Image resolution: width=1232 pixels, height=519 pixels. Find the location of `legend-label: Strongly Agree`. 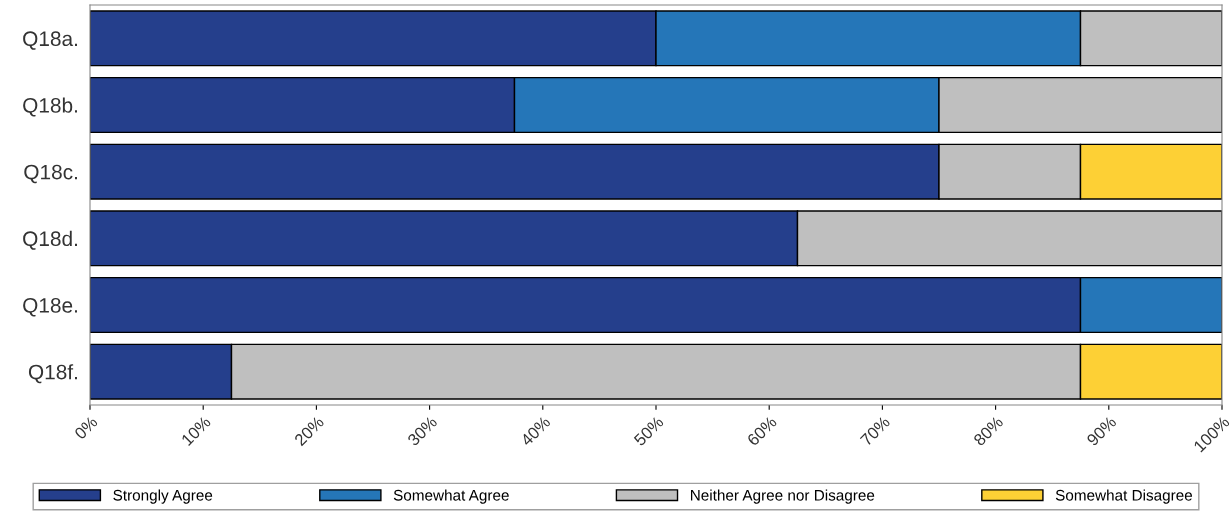

legend-label: Strongly Agree is located at coordinates (163, 496).